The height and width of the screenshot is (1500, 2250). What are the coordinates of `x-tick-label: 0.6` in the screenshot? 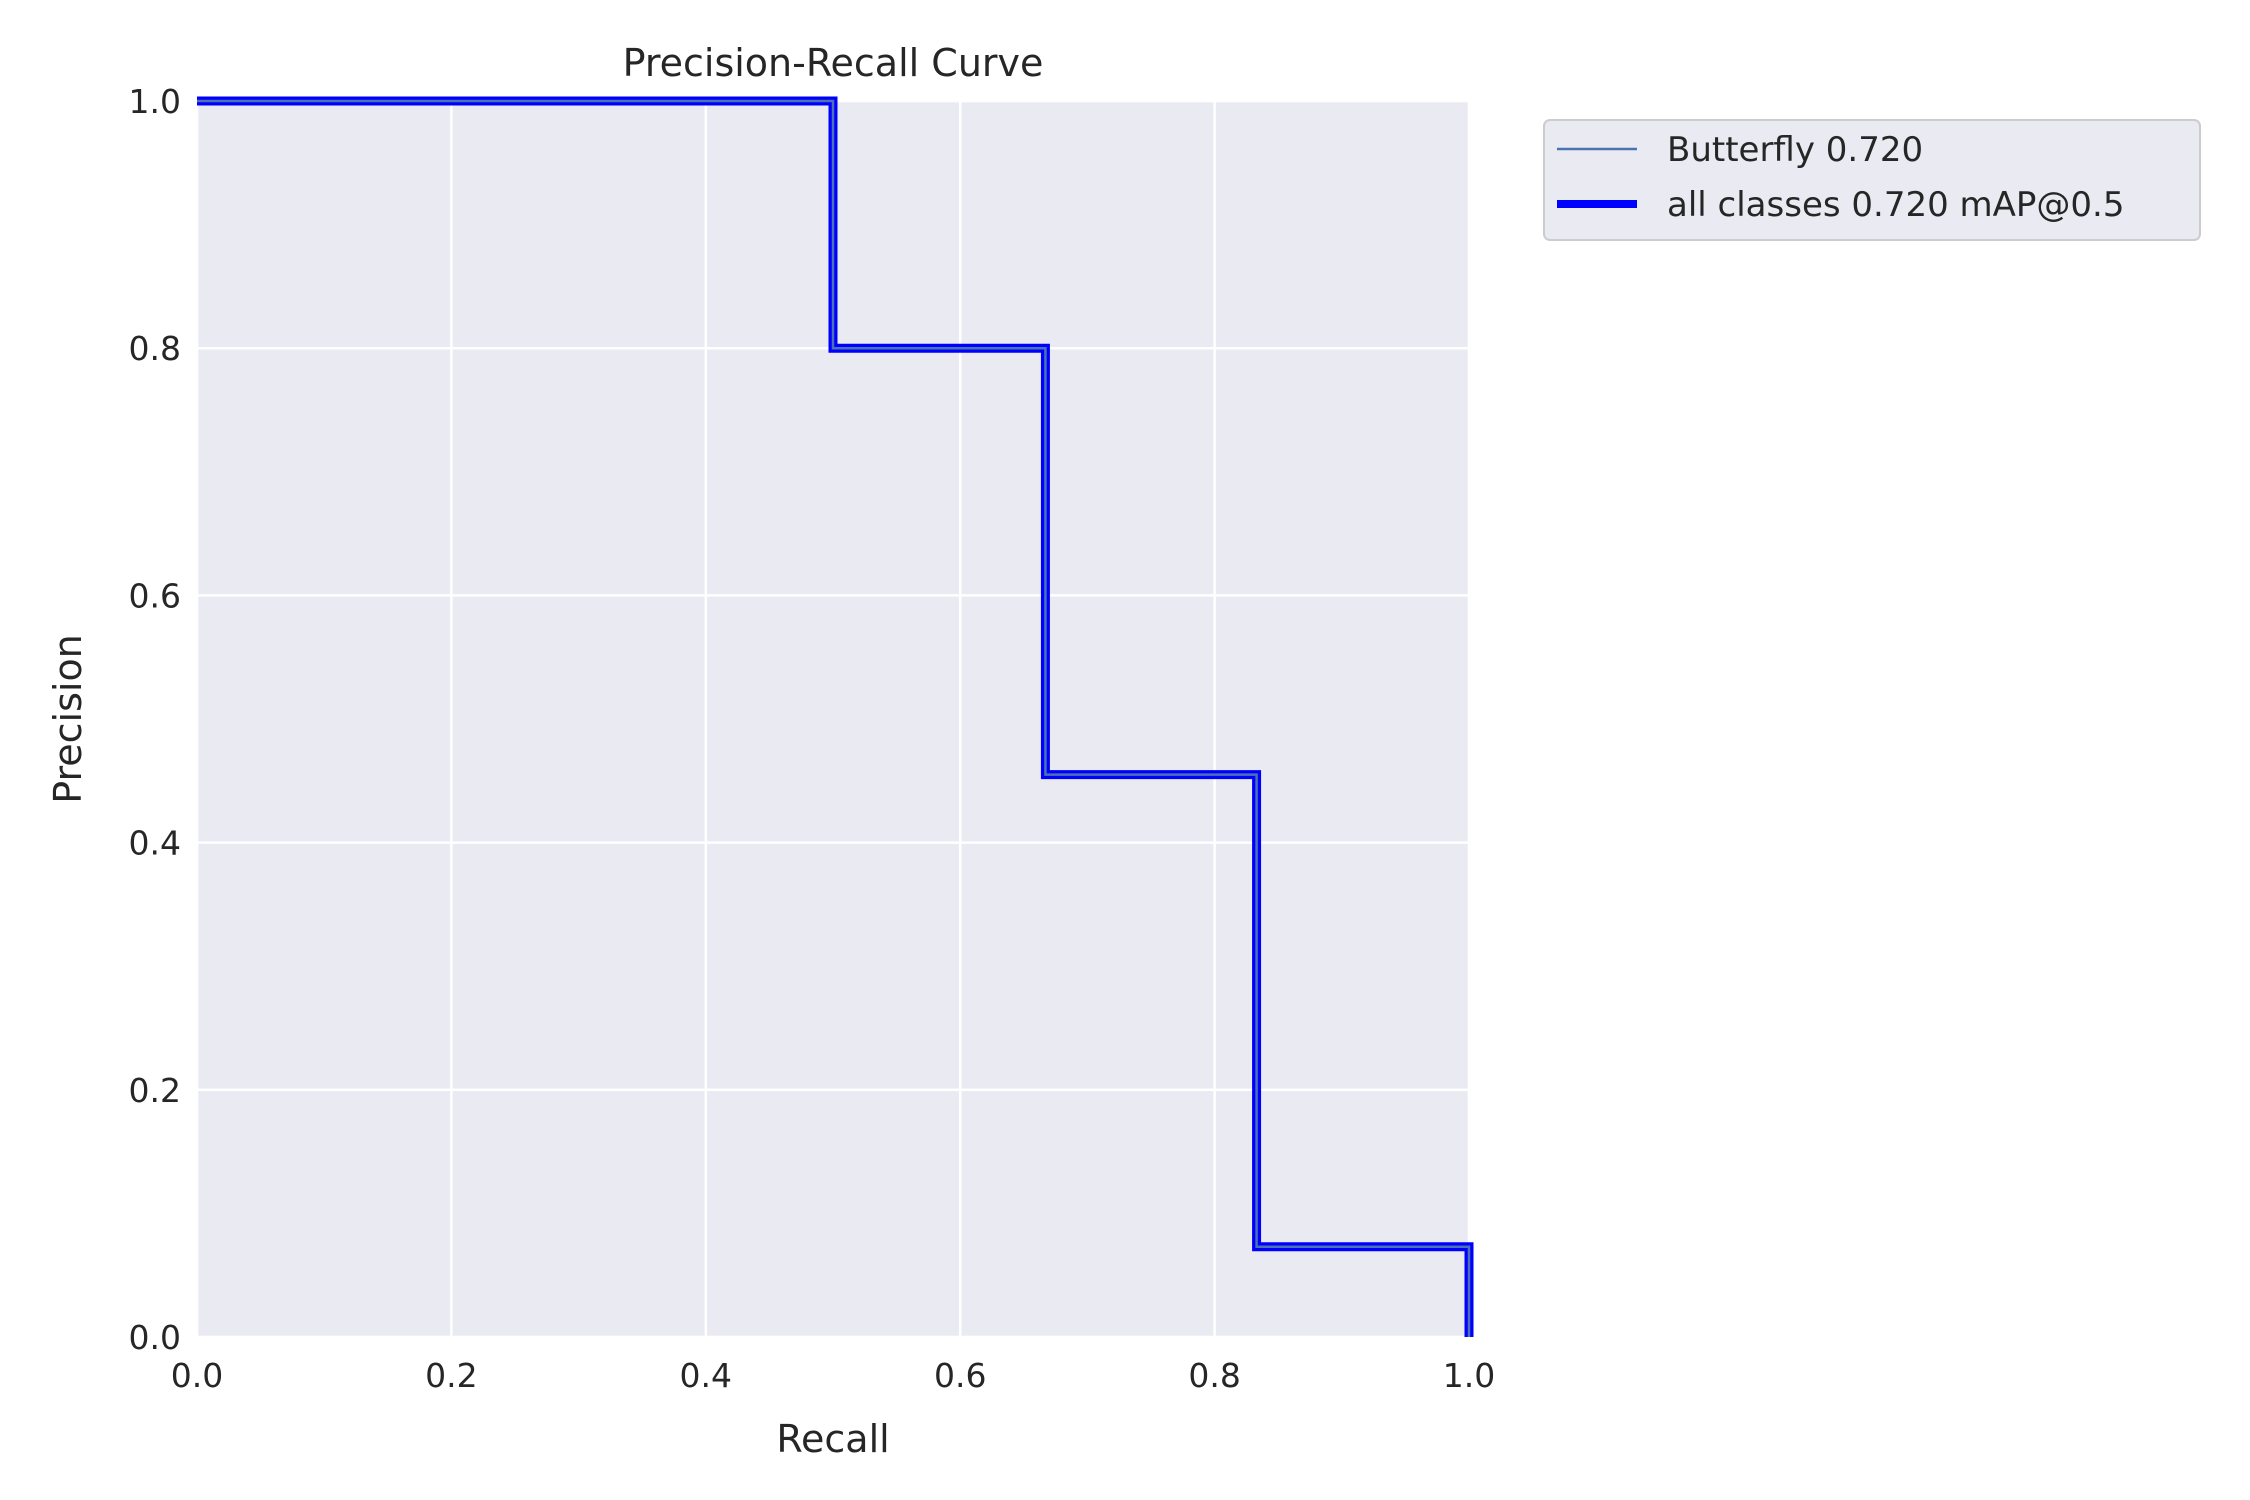 It's located at (960, 1375).